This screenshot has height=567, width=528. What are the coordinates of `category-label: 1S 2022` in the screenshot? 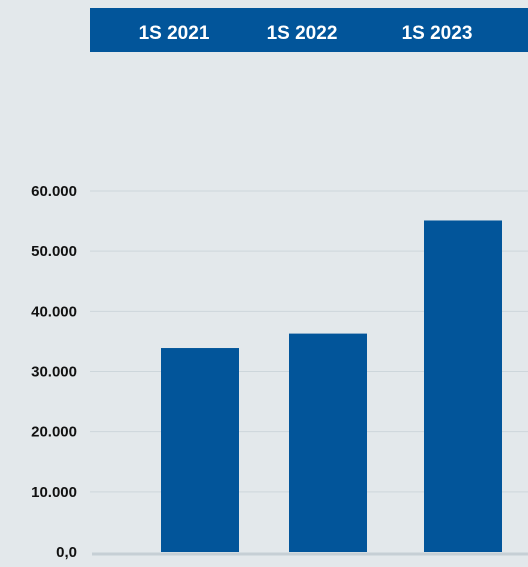 It's located at (302, 33).